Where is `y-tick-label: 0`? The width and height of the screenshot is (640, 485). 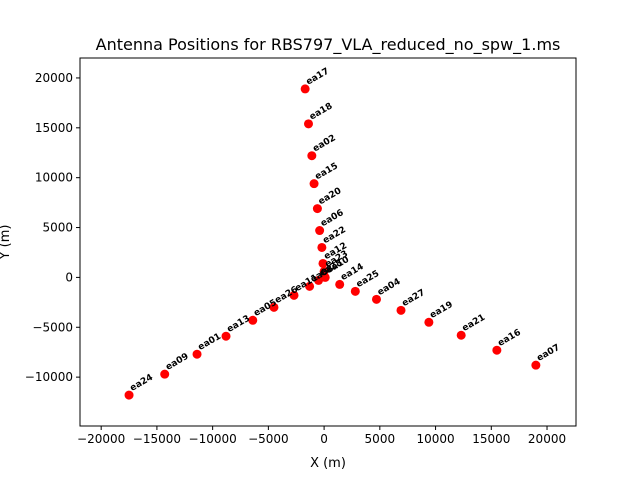 y-tick-label: 0 is located at coordinates (69, 277).